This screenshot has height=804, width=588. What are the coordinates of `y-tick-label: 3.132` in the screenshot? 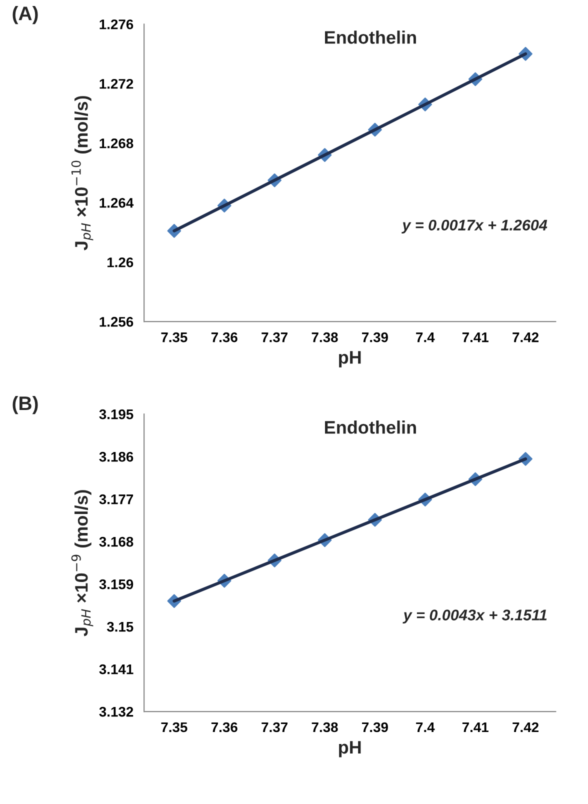 It's located at (116, 711).